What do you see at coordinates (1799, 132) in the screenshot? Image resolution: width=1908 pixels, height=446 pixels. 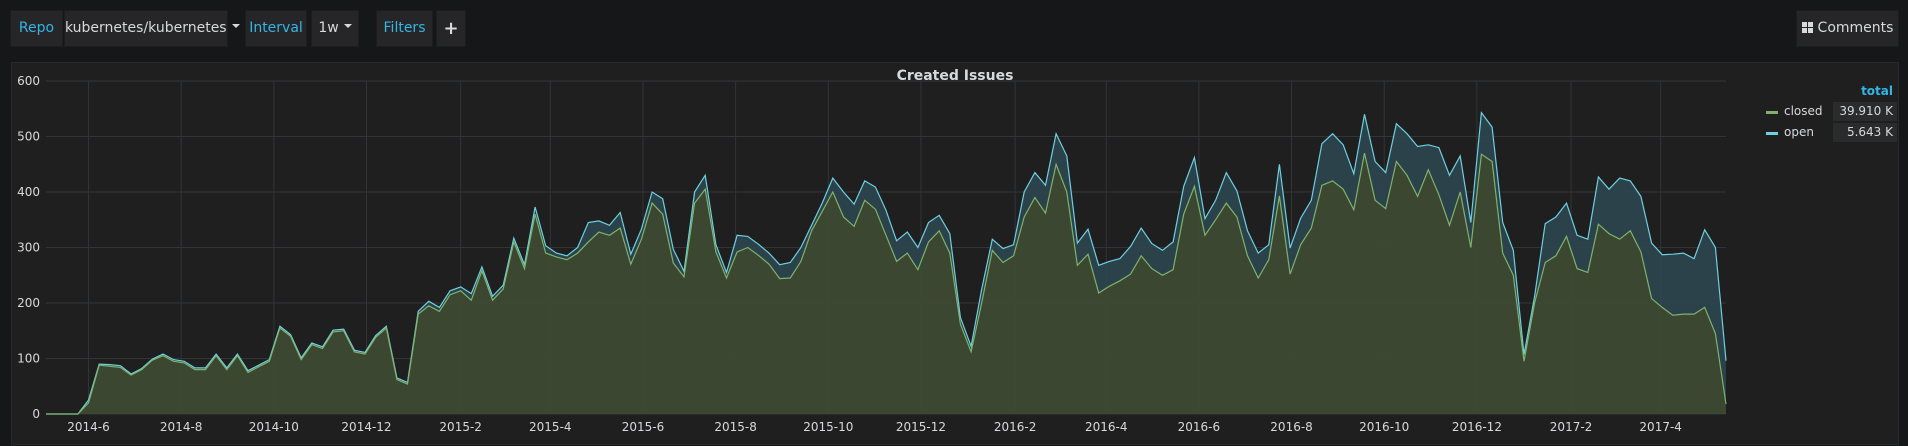 I see `legend-name: open` at bounding box center [1799, 132].